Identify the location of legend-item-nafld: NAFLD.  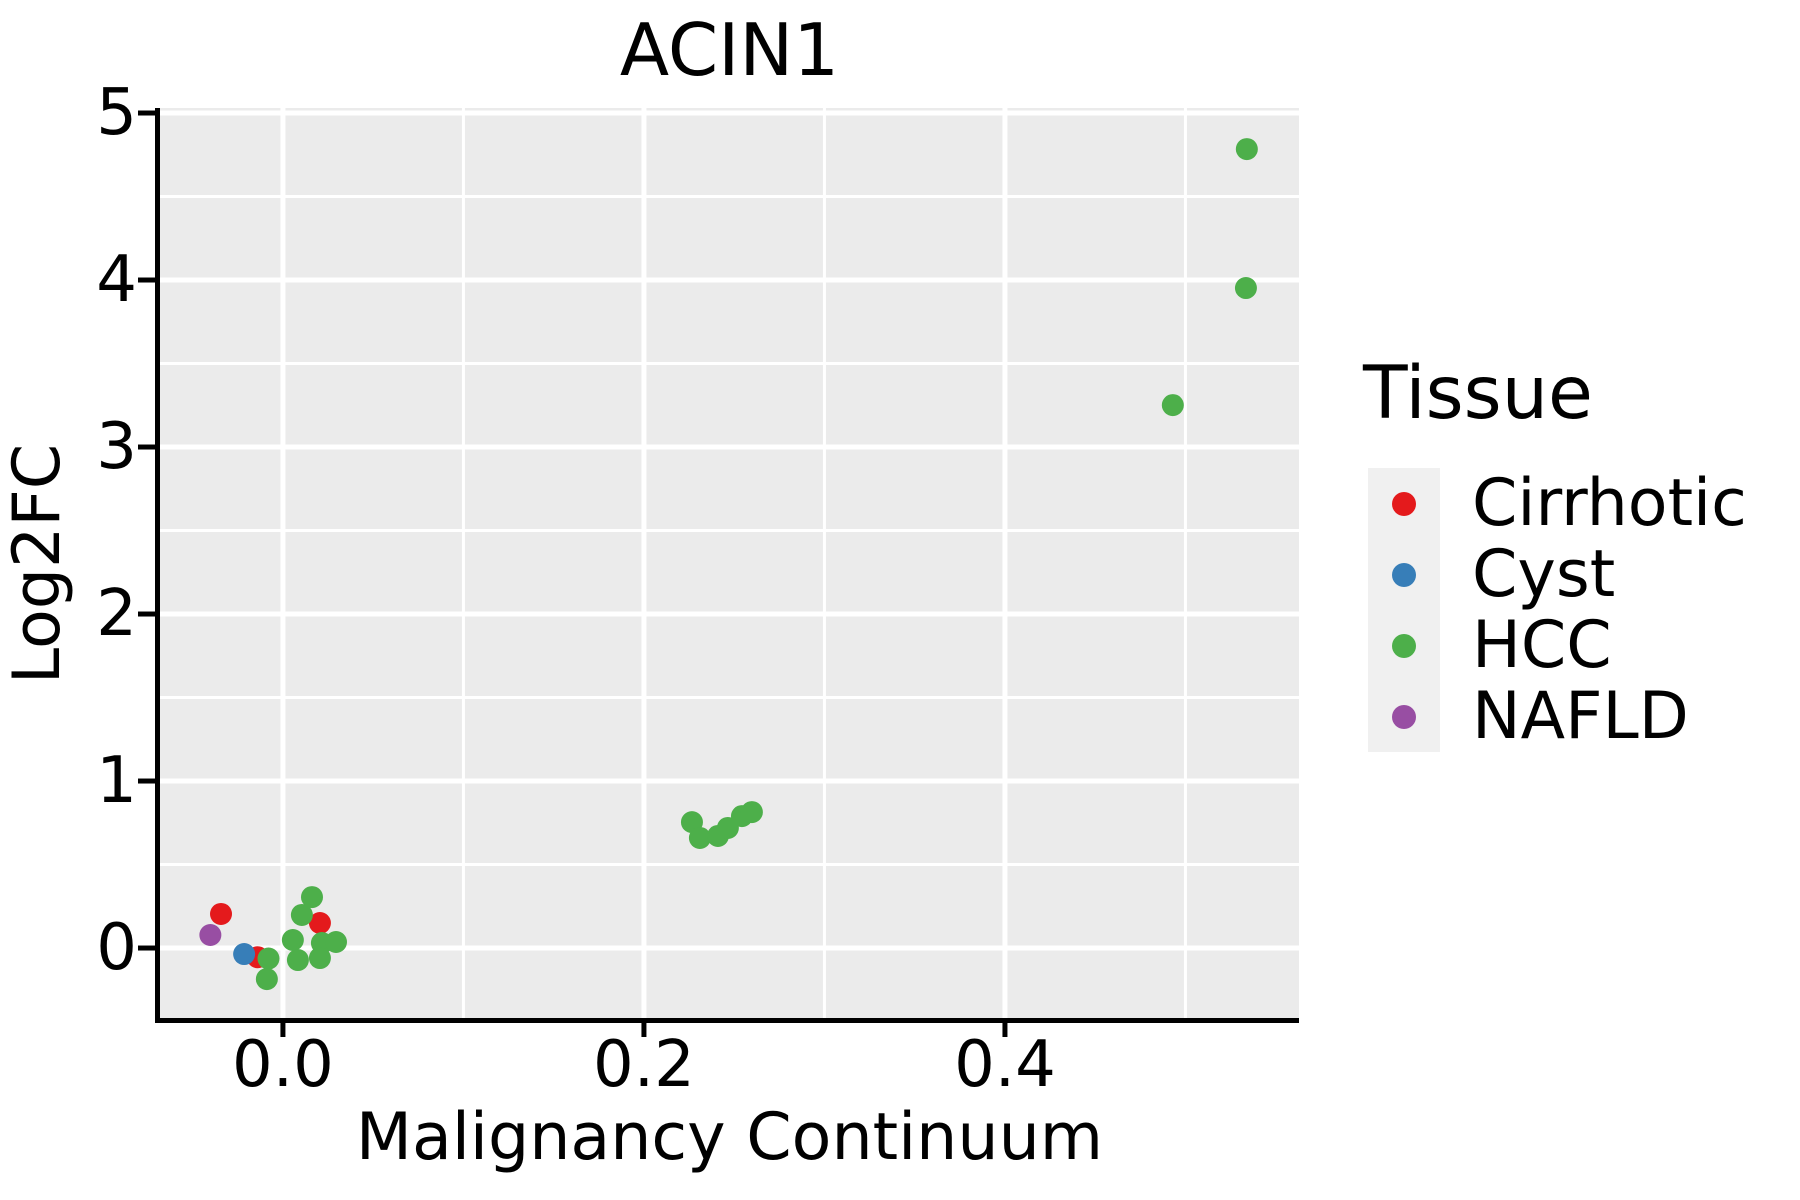
(1557, 716).